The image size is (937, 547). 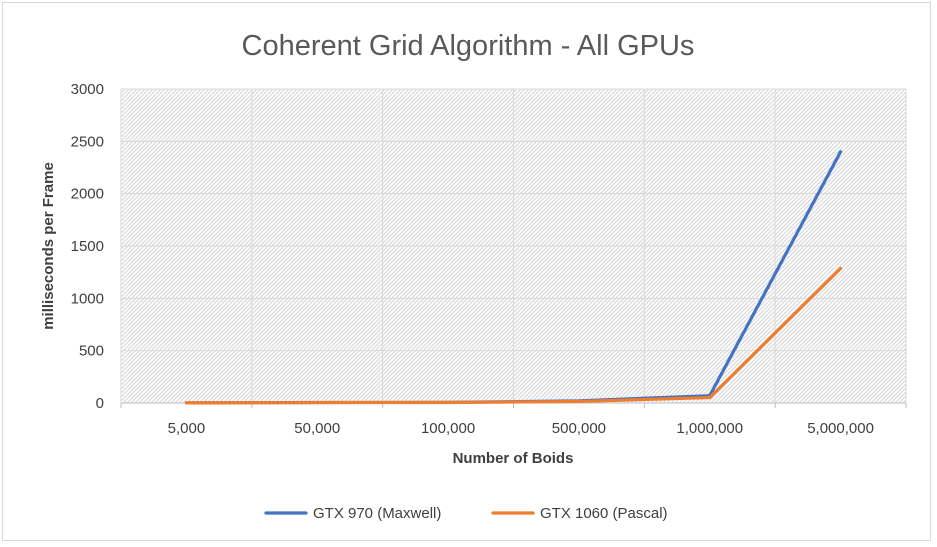 What do you see at coordinates (87, 141) in the screenshot?
I see `y-tick-label: 2500` at bounding box center [87, 141].